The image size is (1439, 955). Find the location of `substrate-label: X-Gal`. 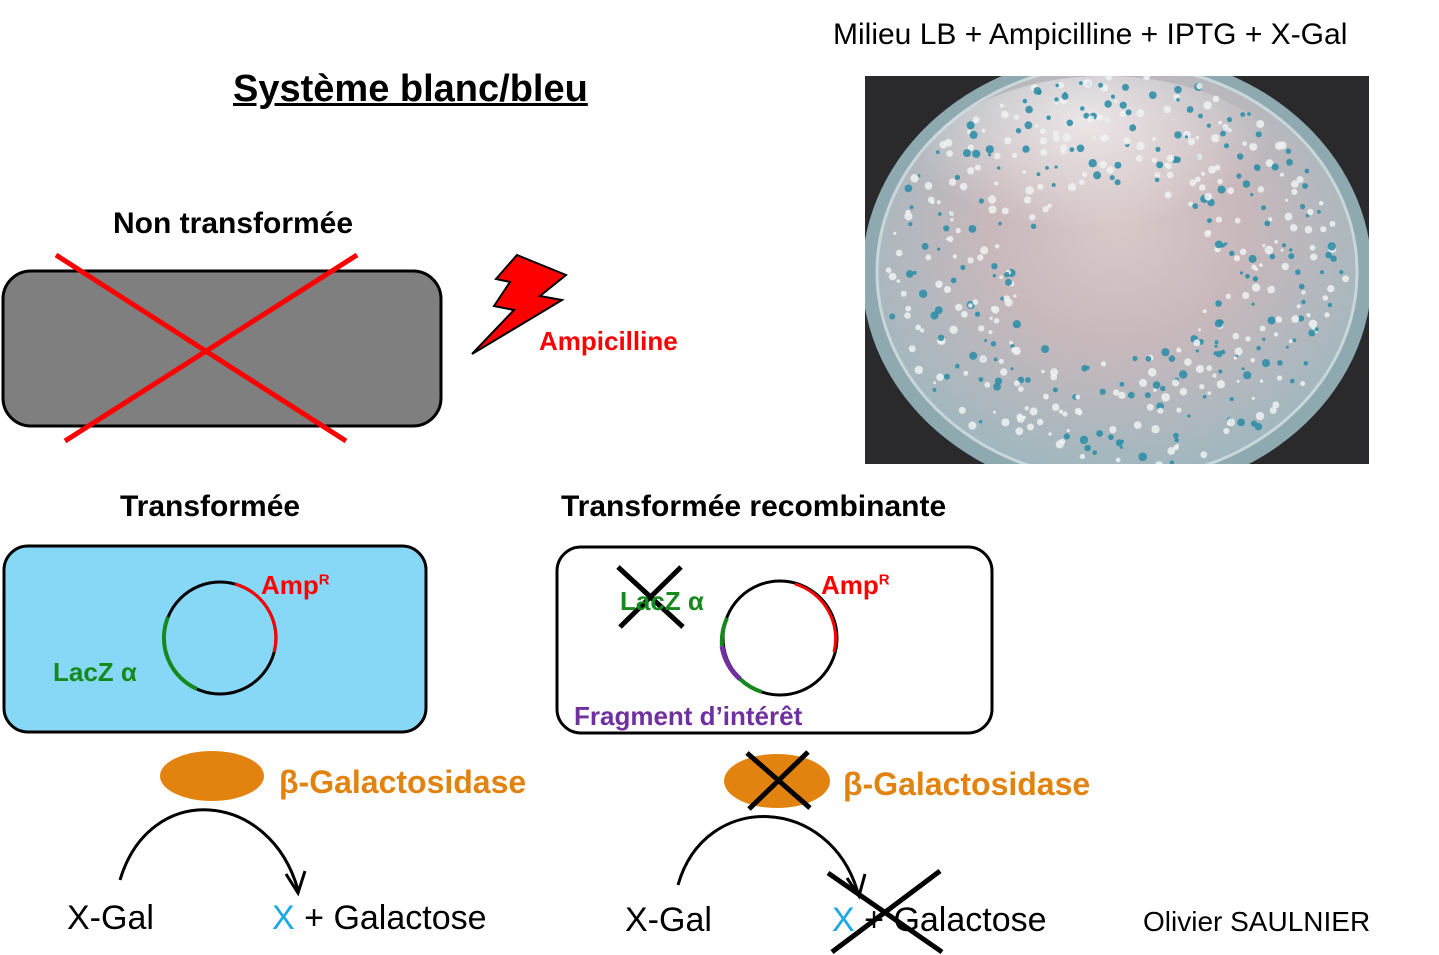

substrate-label: X-Gal is located at coordinates (668, 920).